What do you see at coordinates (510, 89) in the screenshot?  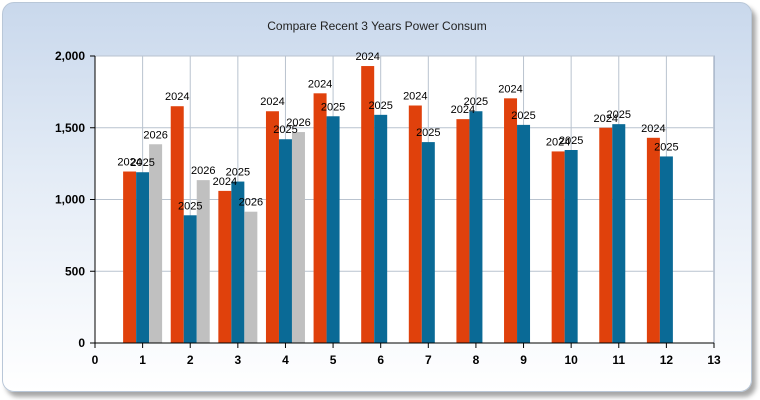 I see `data-label-2024-9: 2024` at bounding box center [510, 89].